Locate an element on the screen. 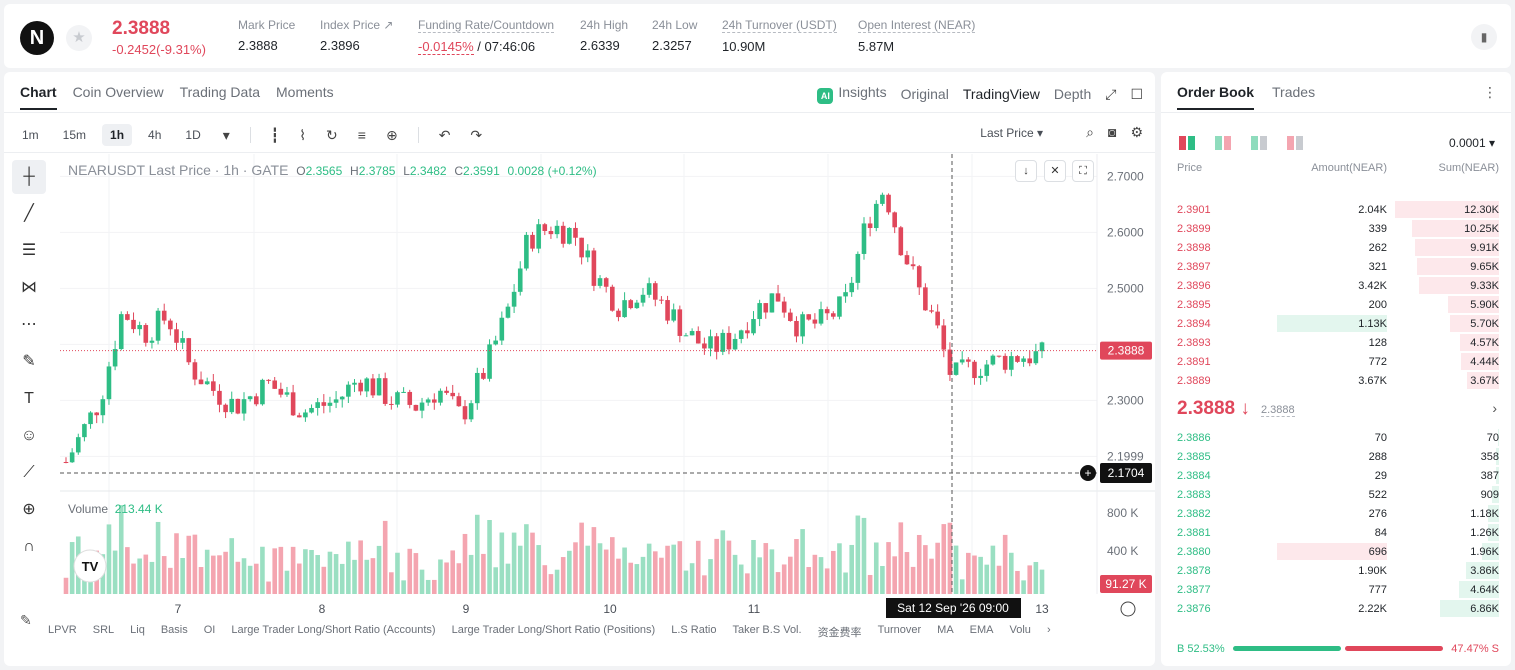 The width and height of the screenshot is (1515, 670). indicators-icon: ⌇ is located at coordinates (303, 134).